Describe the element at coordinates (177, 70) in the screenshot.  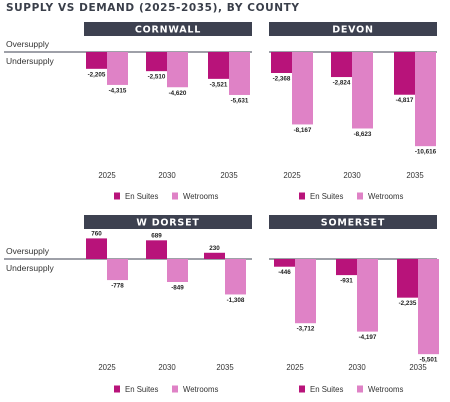
I see `bar-cornwall-wetrooms-2030` at that location.